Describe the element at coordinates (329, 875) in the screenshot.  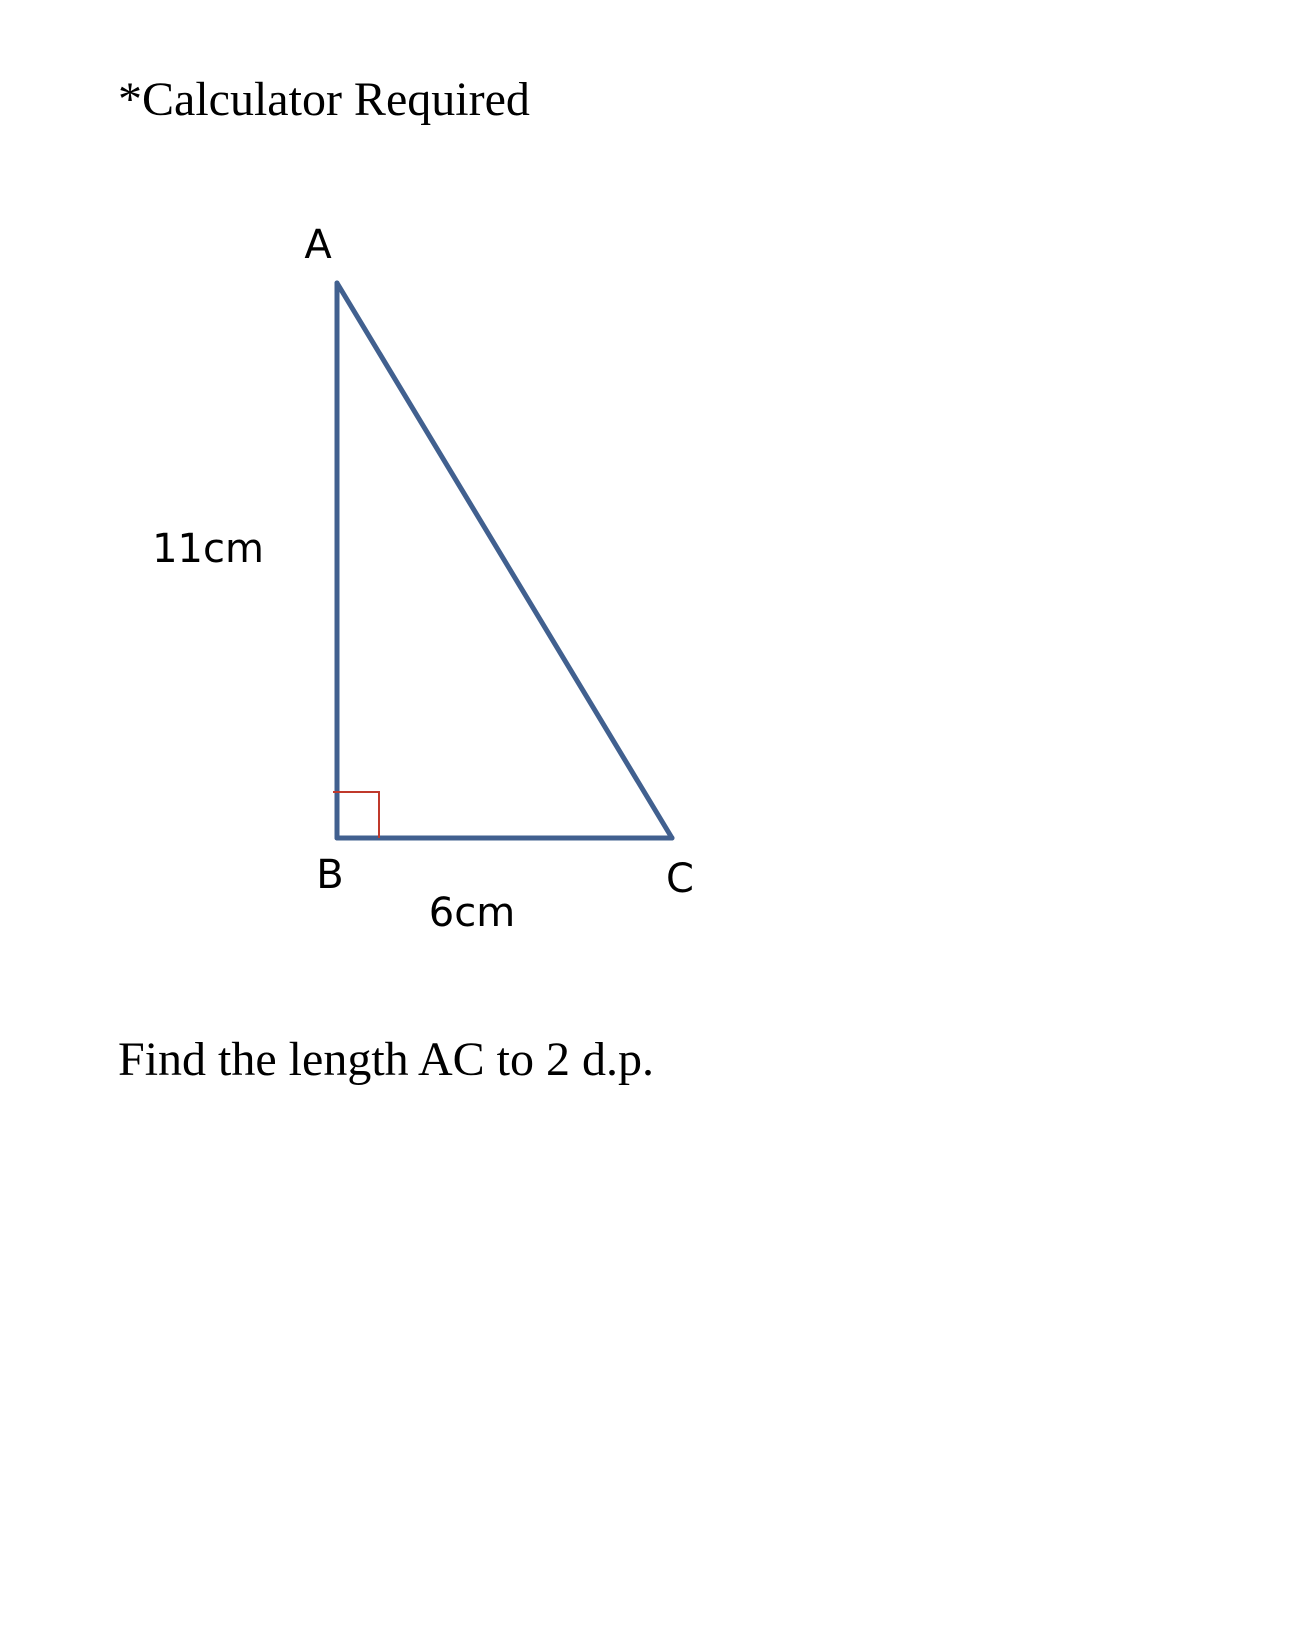
I see `vertex-label-b: B` at that location.